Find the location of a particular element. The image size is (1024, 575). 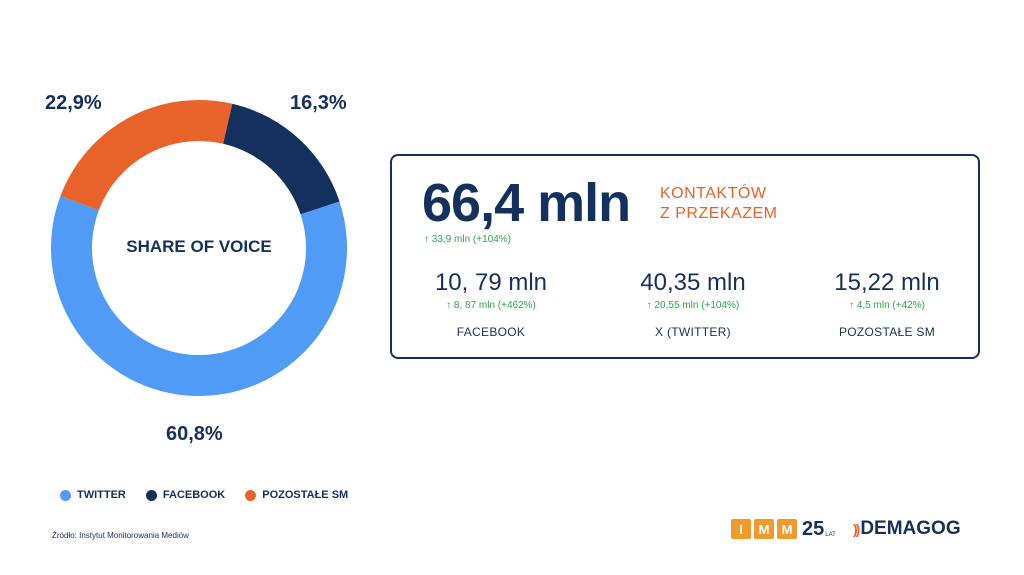

stat-change: ↑ 8, 87 mln (+462%) is located at coordinates (491, 305).